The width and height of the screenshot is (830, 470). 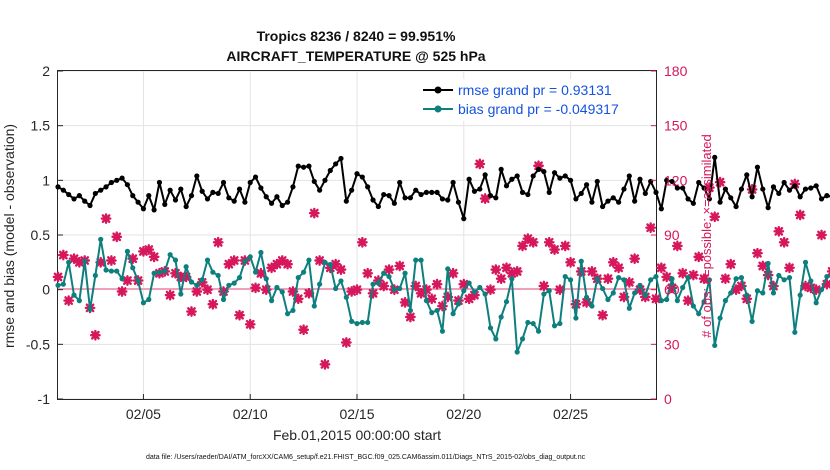 What do you see at coordinates (46, 180) in the screenshot?
I see `y-tick-label: 1` at bounding box center [46, 180].